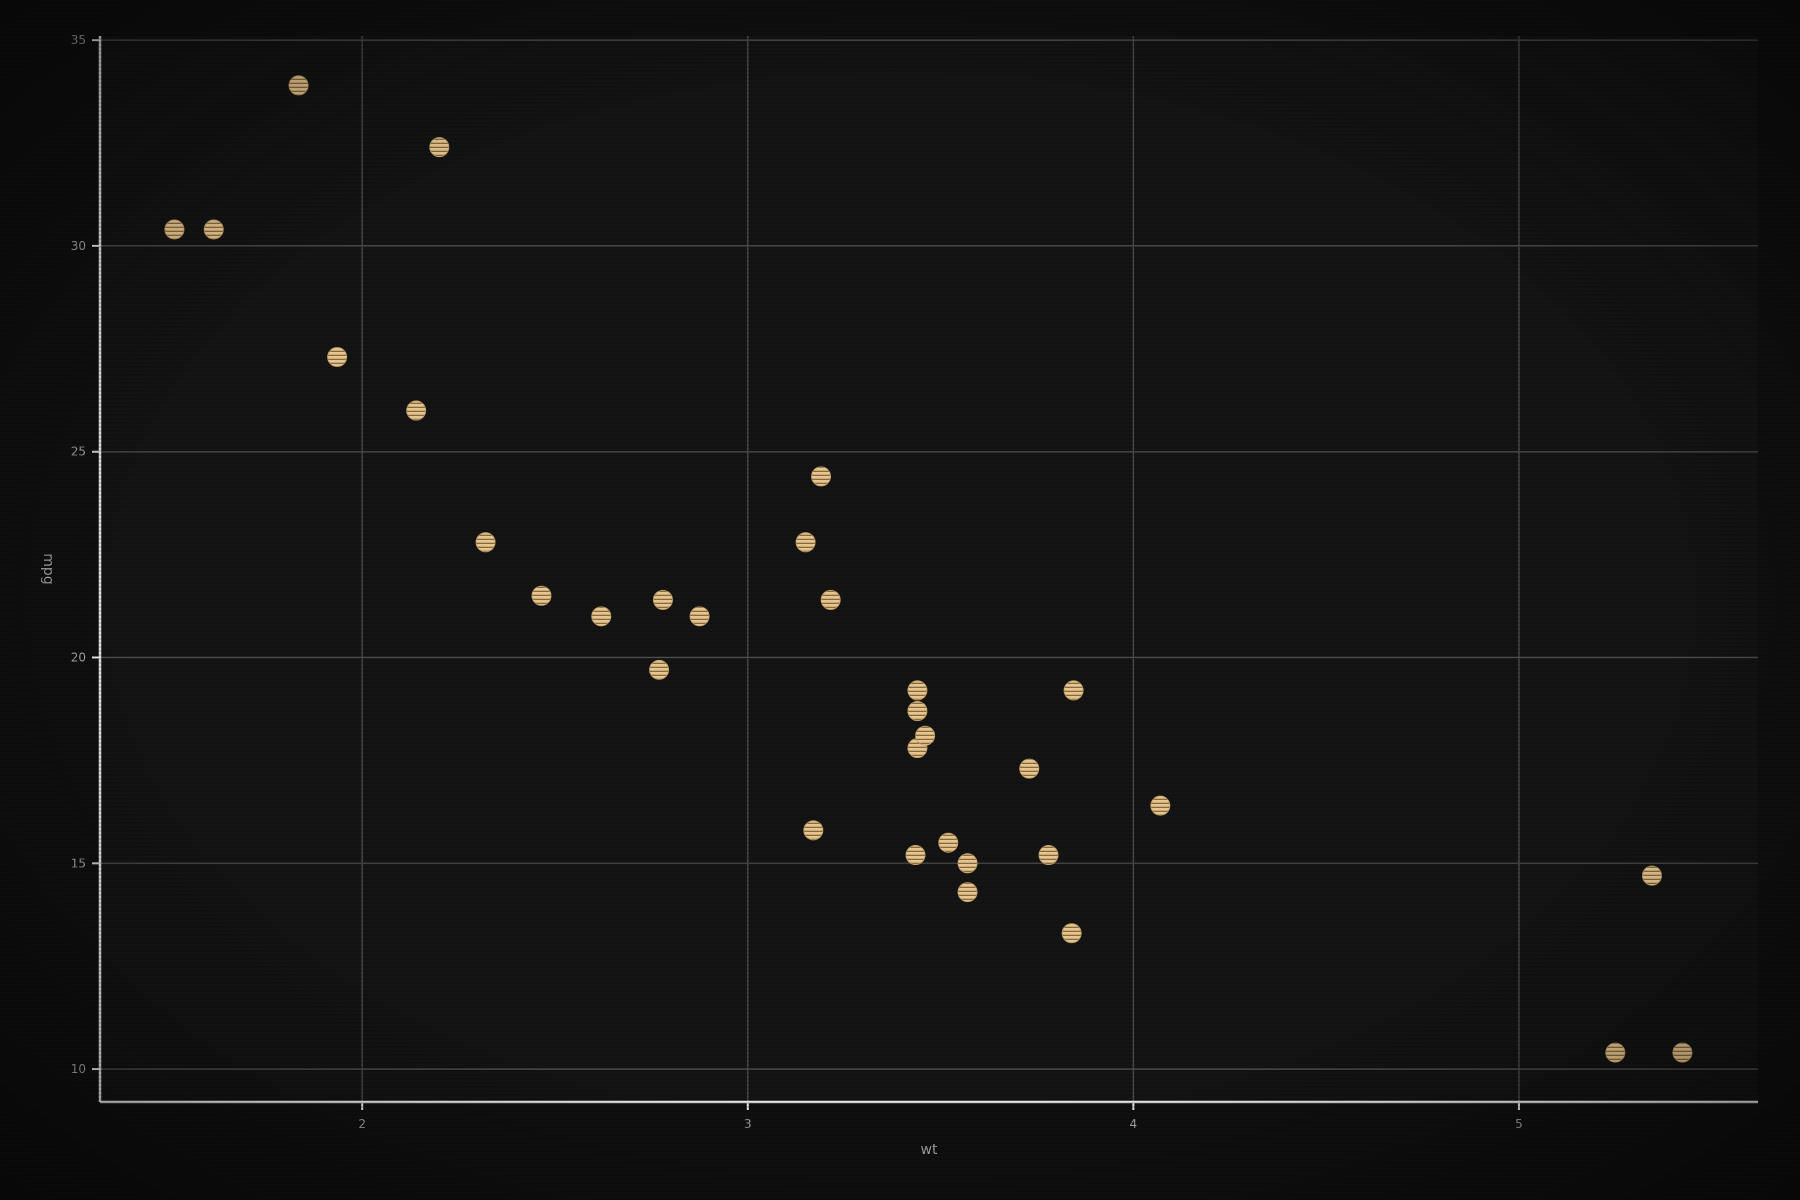 Image resolution: width=1800 pixels, height=1200 pixels. I want to click on x-tick-label: 4, so click(1134, 1124).